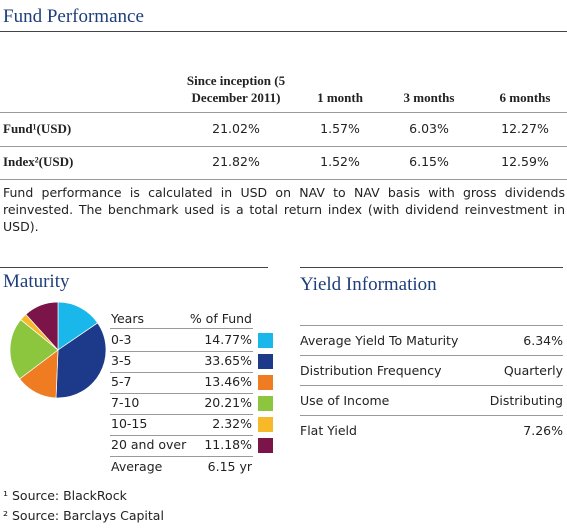 This screenshot has height=528, width=567. Describe the element at coordinates (232, 423) in the screenshot. I see `percent: 2.32%` at that location.